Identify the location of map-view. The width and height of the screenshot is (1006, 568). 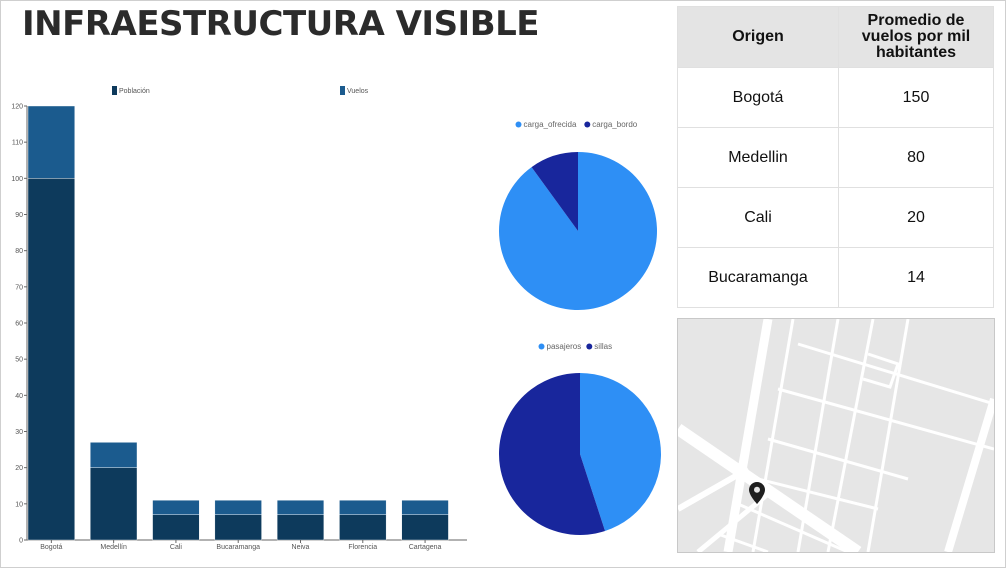
(836, 435).